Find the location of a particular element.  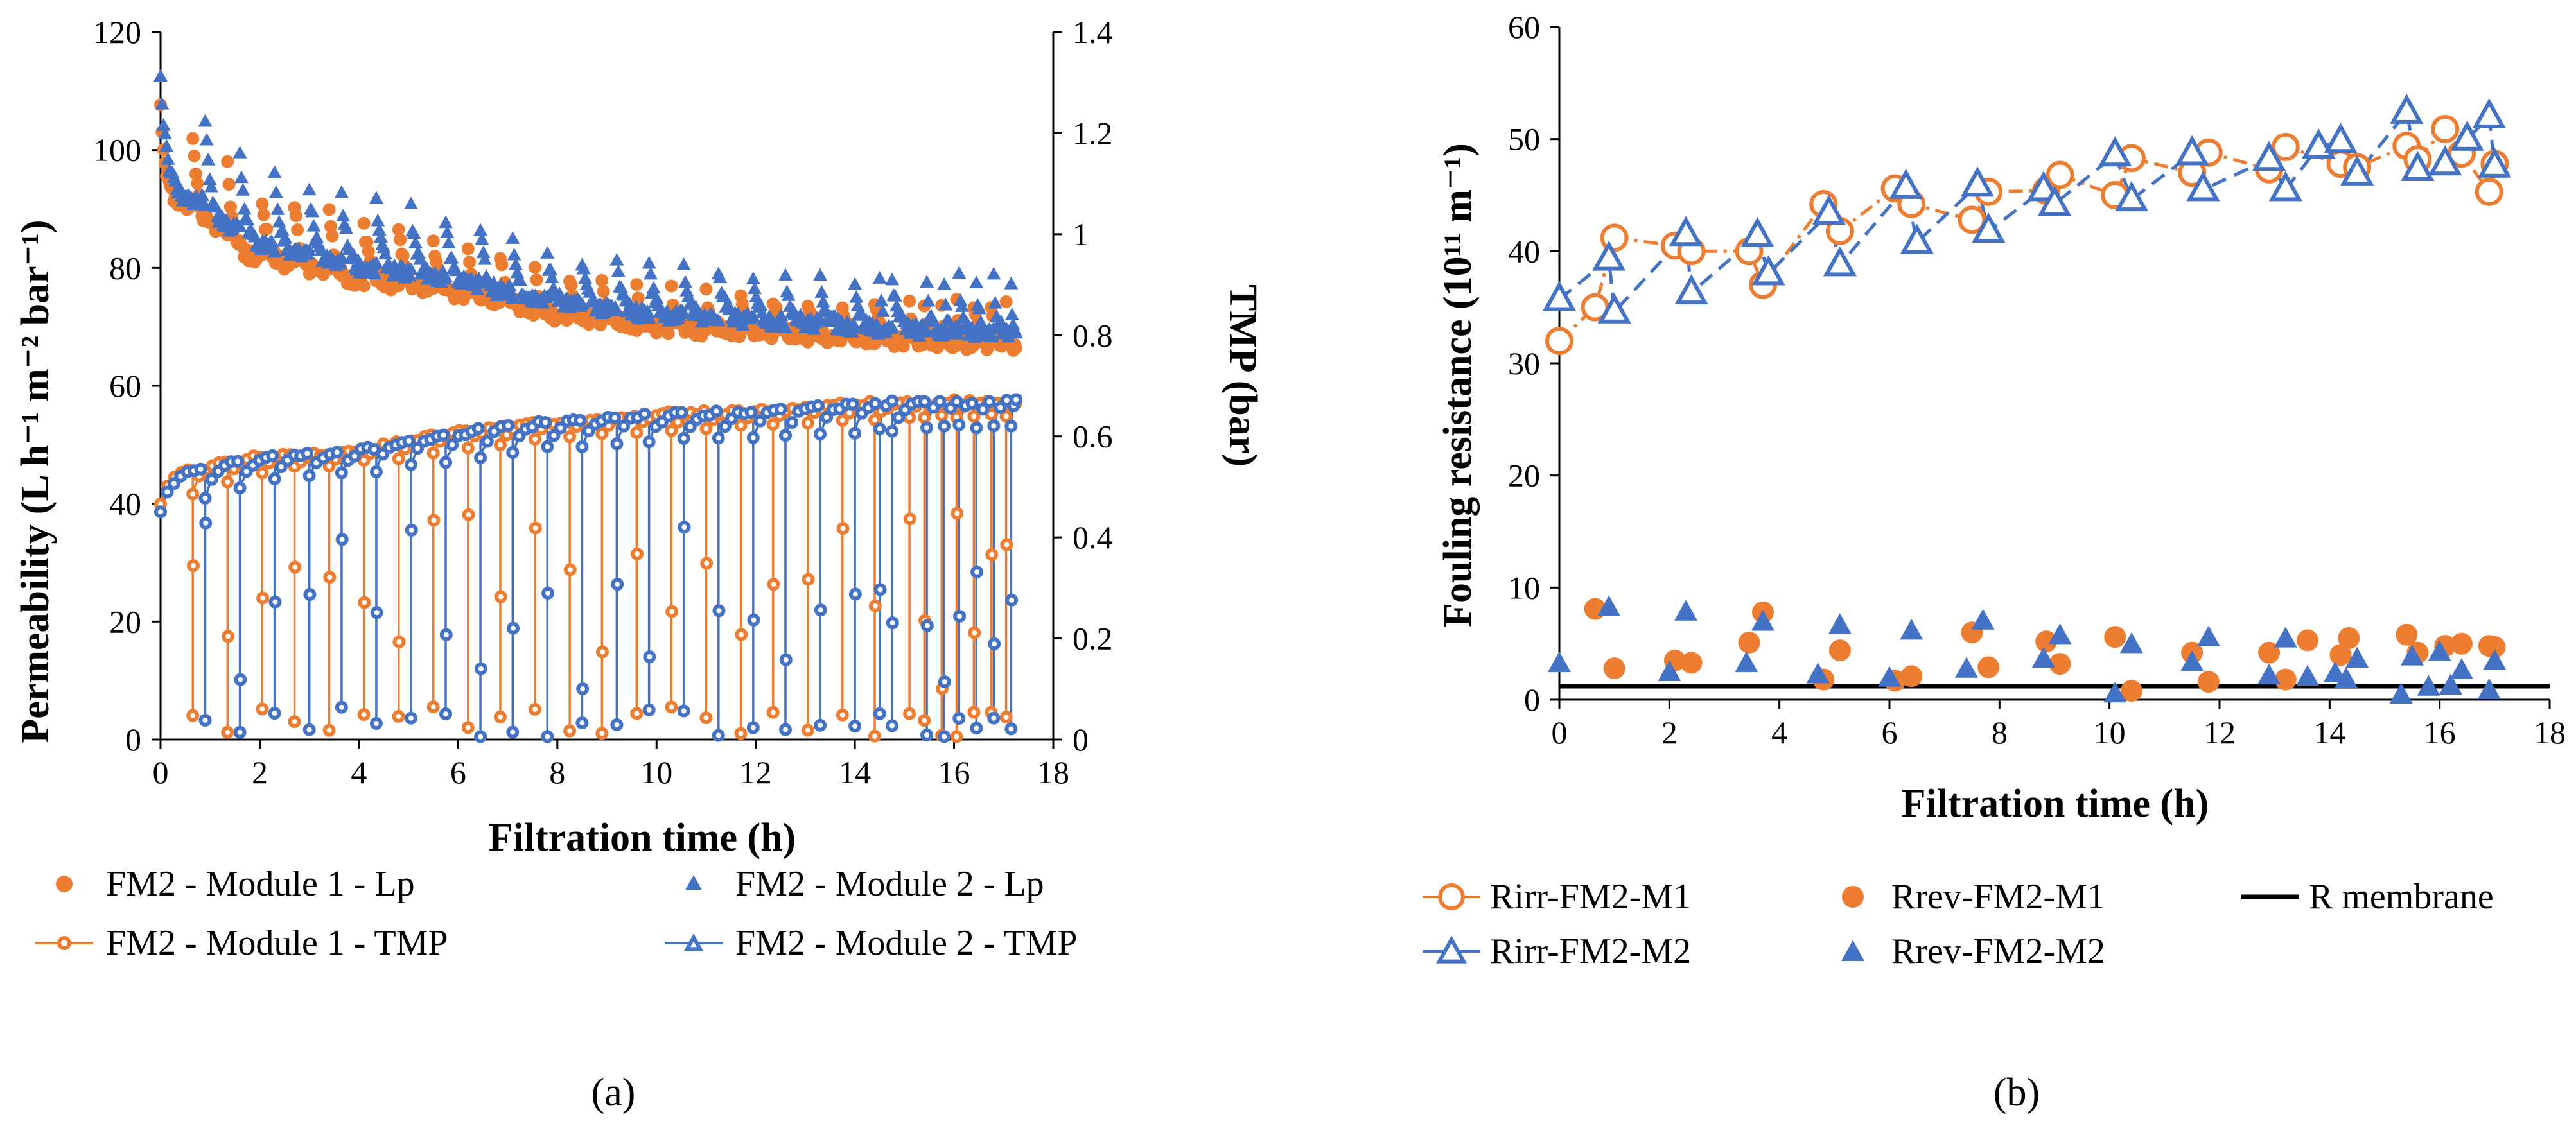

panel-b-x-tick-label: 12 is located at coordinates (2220, 732).